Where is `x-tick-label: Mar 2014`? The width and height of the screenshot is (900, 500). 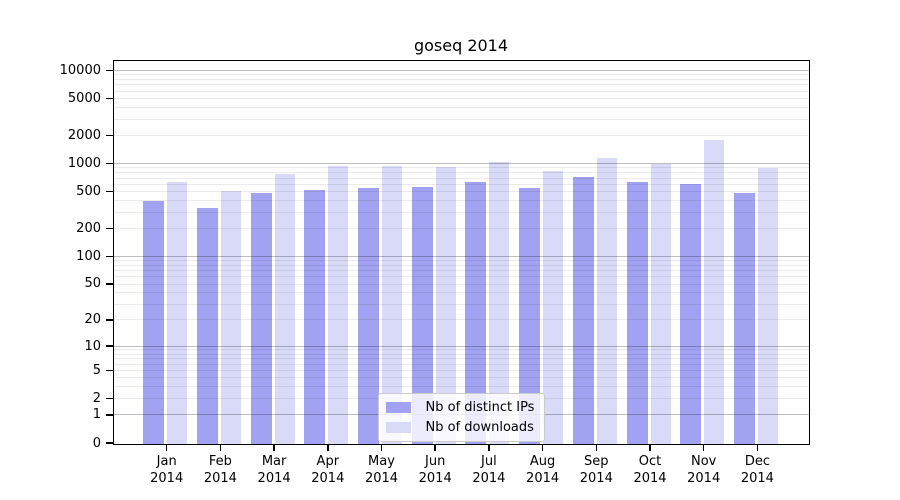 x-tick-label: Mar 2014 is located at coordinates (274, 470).